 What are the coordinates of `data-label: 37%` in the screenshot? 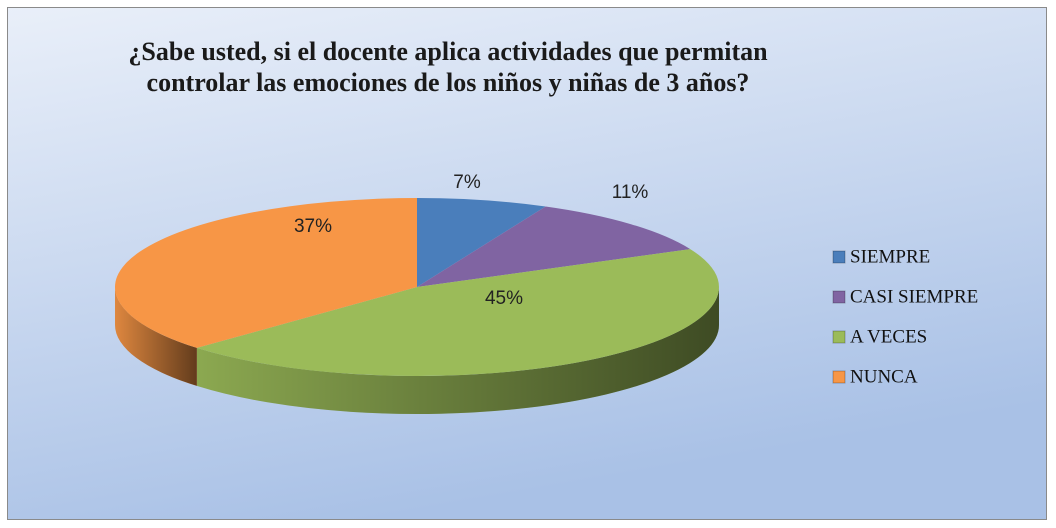 It's located at (313, 226).